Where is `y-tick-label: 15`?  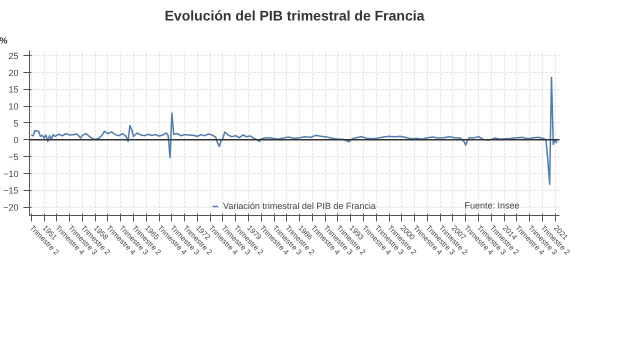
y-tick-label: 15 is located at coordinates (13, 89).